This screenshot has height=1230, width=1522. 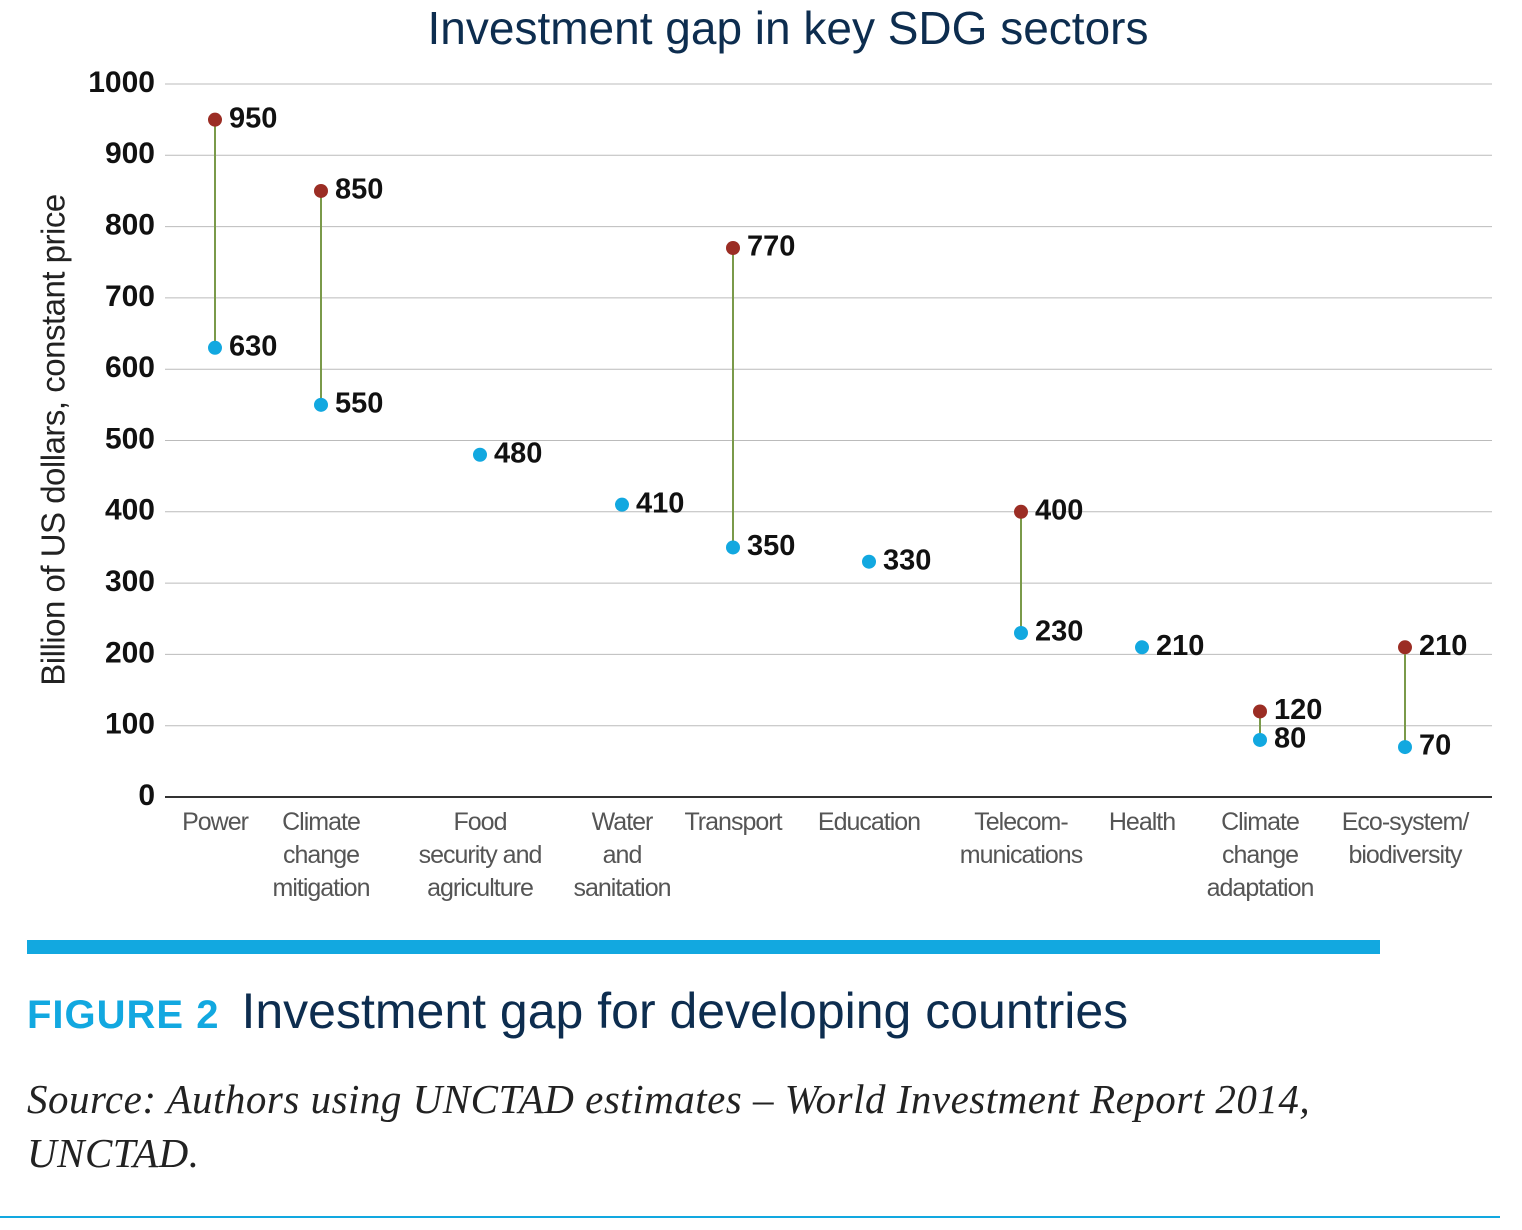 What do you see at coordinates (130, 367) in the screenshot?
I see `y-tick-label: 600` at bounding box center [130, 367].